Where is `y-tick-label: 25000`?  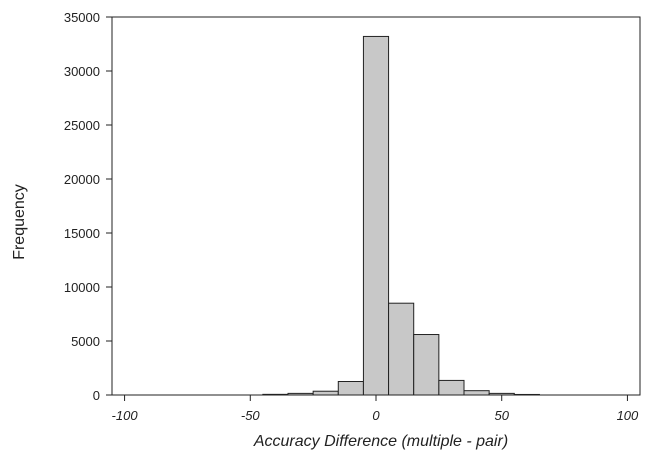
y-tick-label: 25000 is located at coordinates (82, 125).